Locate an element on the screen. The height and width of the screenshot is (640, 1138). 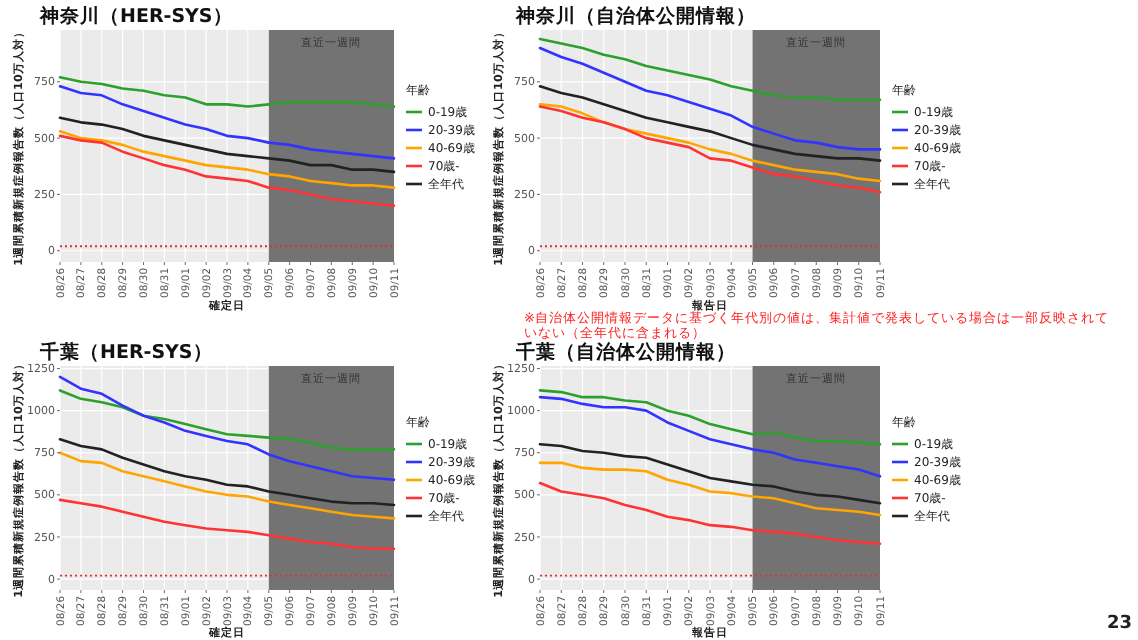
chart-title: 千葉（自治体公開情報） is located at coordinates (625, 352).